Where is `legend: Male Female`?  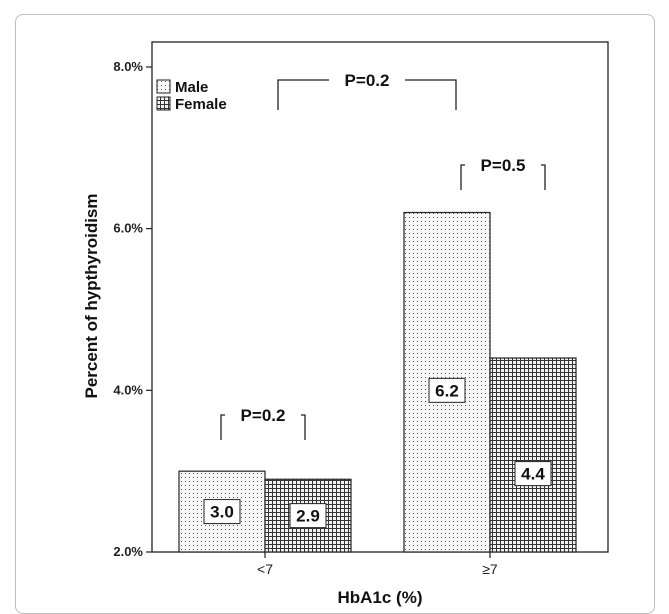 legend: Male Female is located at coordinates (191, 96).